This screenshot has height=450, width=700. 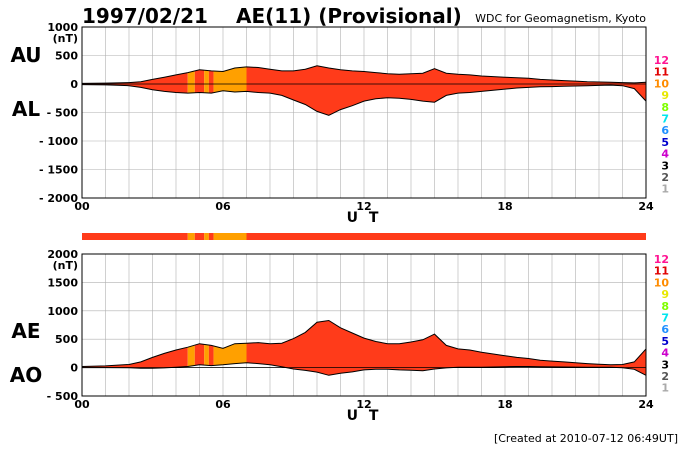 What do you see at coordinates (26, 109) in the screenshot?
I see `series-label-al: AL` at bounding box center [26, 109].